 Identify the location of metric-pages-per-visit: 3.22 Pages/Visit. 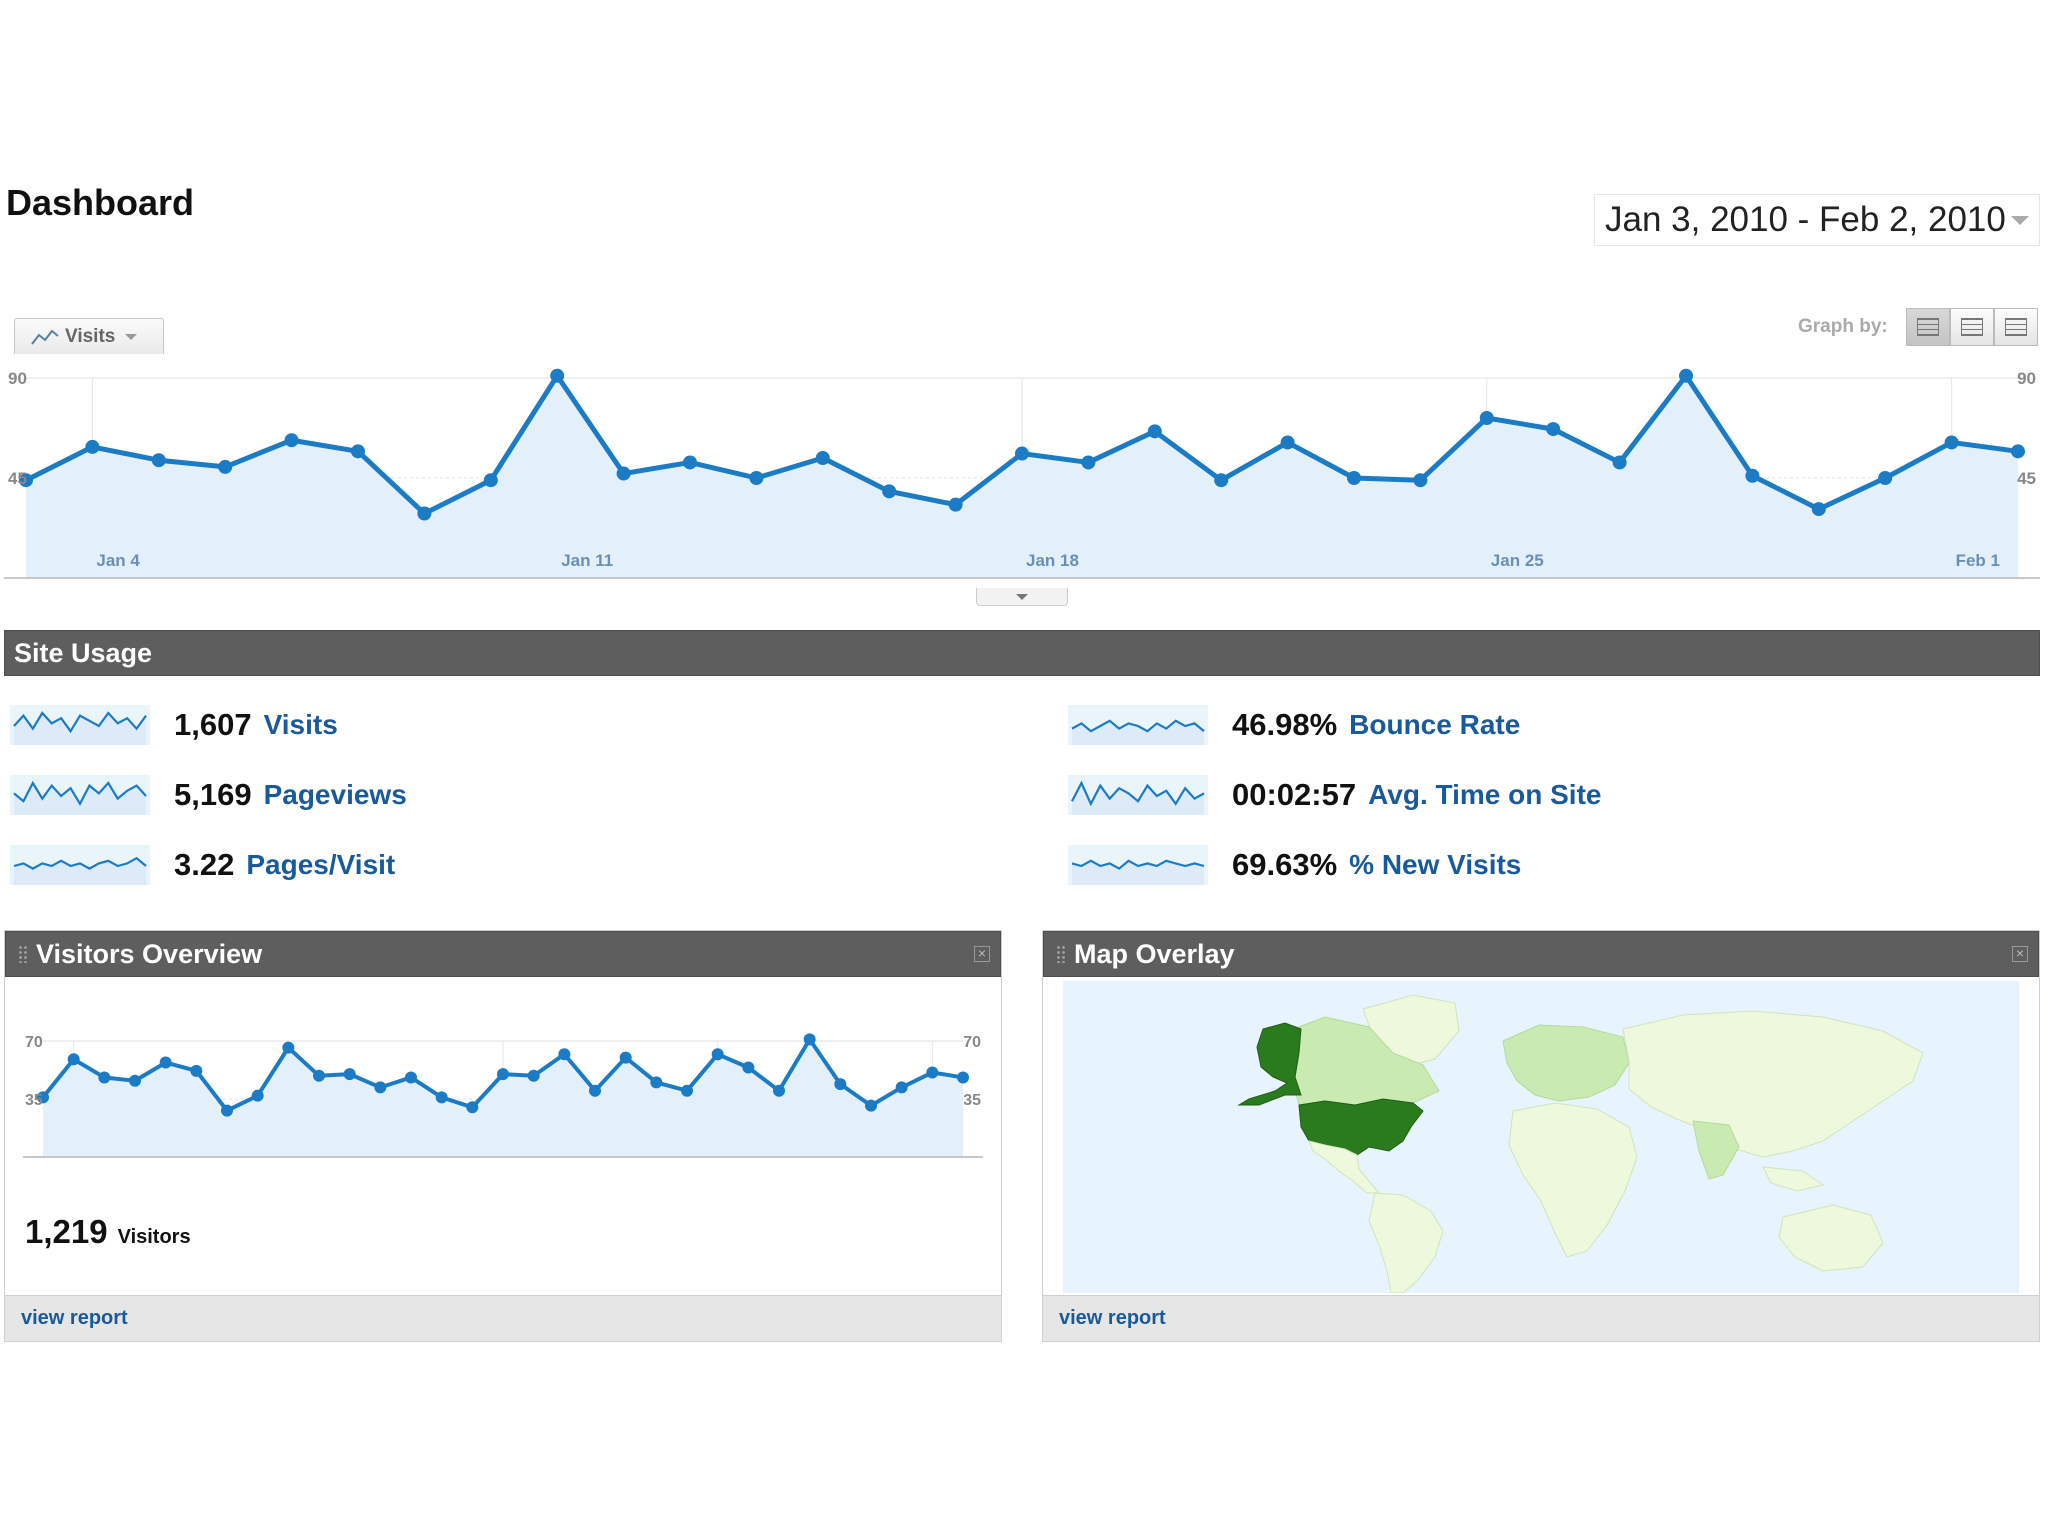
(202, 865).